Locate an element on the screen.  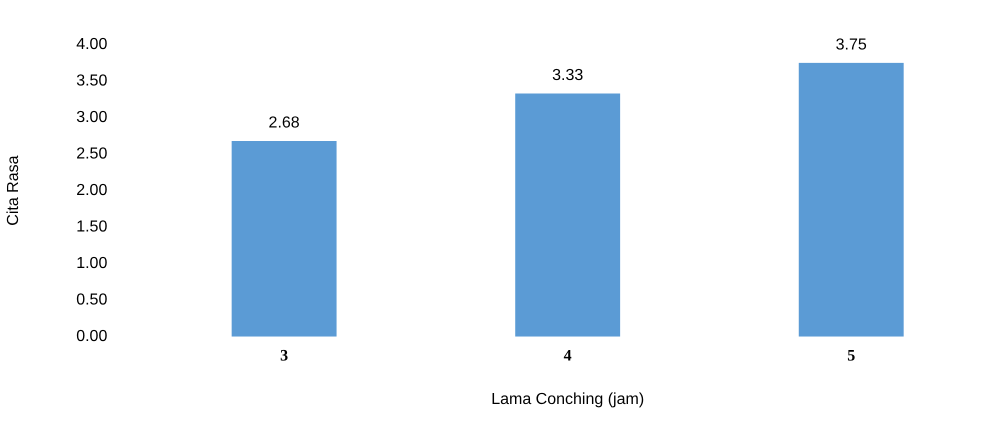
y-tick-label: 1.00 is located at coordinates (92, 263).